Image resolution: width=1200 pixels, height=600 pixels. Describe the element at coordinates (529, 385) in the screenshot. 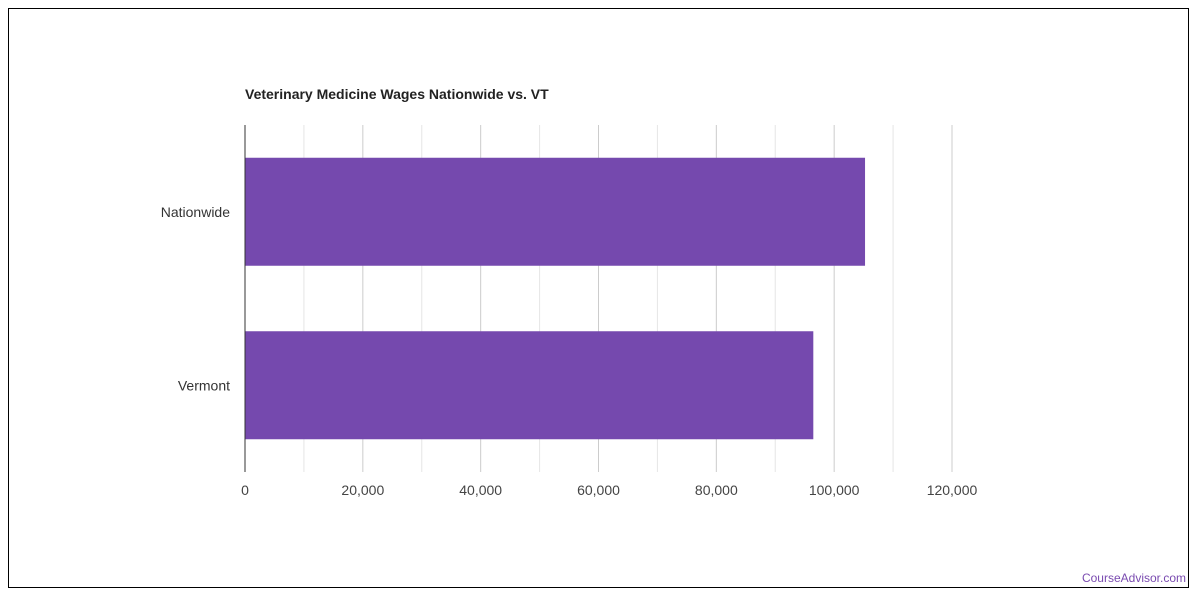

I see `bar-vermont` at that location.